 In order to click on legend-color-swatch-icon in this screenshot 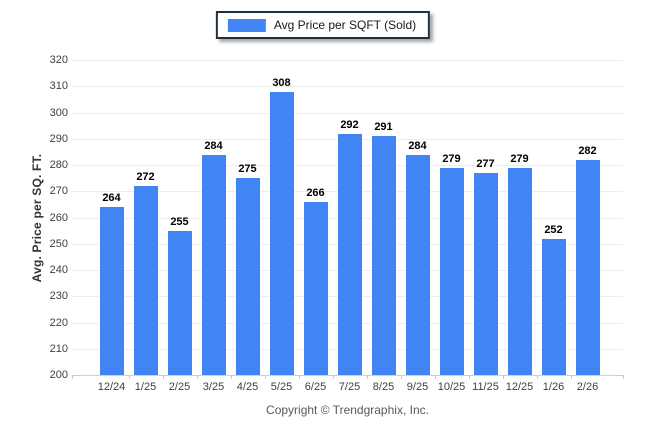, I will do `click(246, 25)`.